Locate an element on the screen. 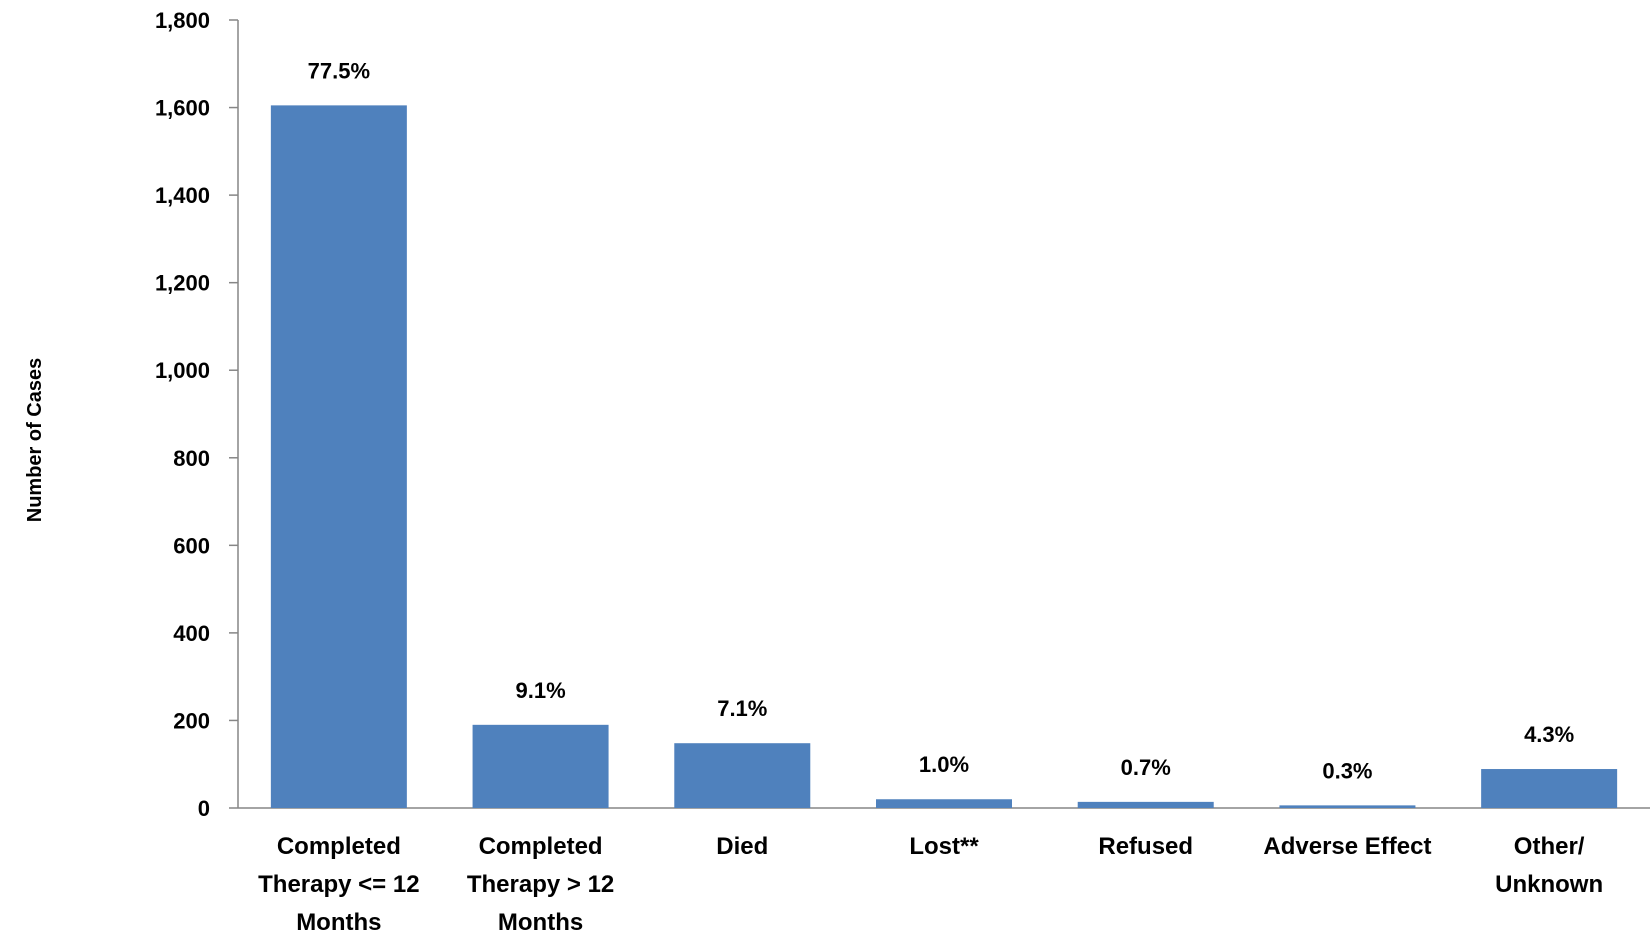 This screenshot has width=1652, height=934. bar-data-label: 7.1% is located at coordinates (742, 708).